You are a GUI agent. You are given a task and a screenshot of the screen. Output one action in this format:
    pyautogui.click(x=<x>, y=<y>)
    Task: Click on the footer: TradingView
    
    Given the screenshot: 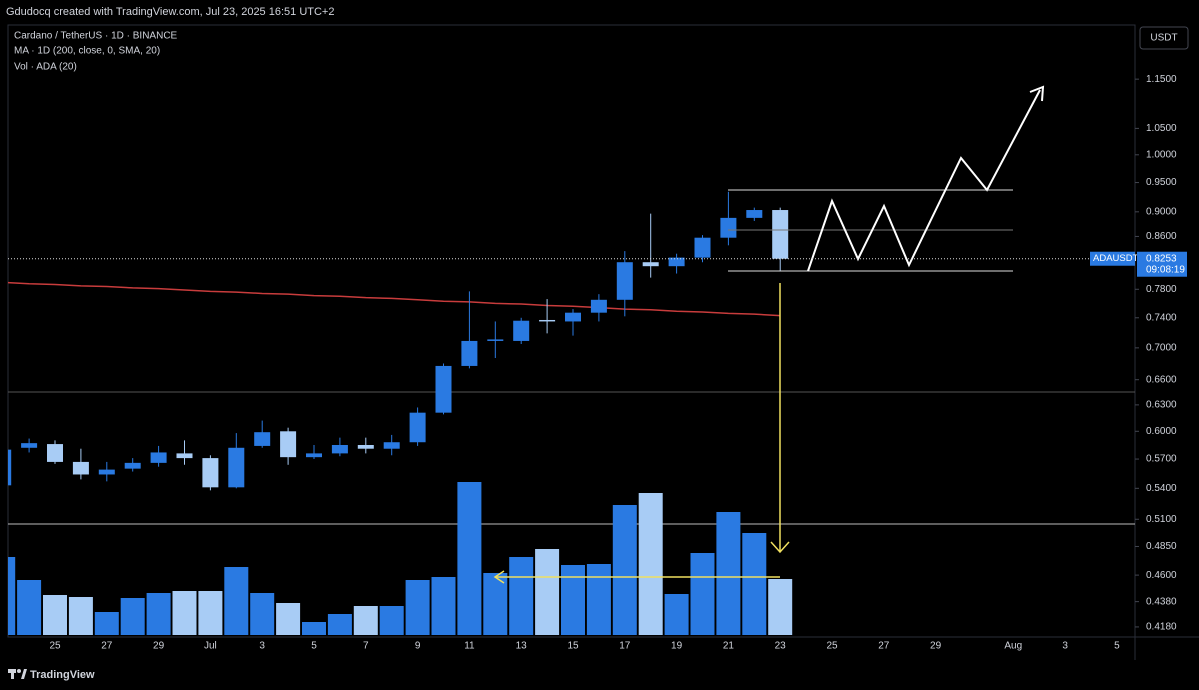 What is the action you would take?
    pyautogui.click(x=51, y=675)
    